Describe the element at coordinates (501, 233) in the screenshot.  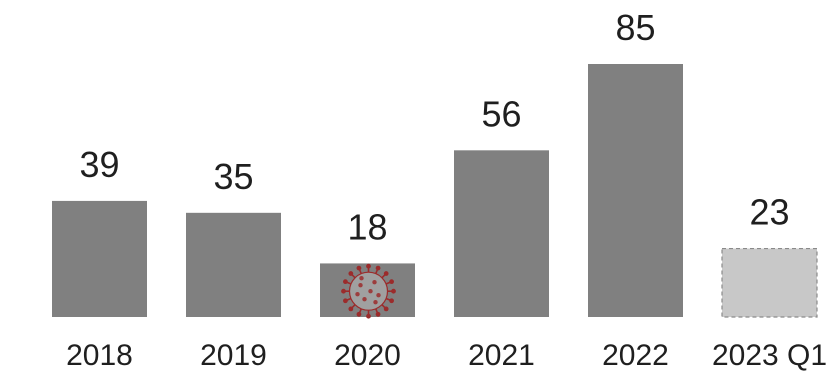
I see `bar-2021` at that location.